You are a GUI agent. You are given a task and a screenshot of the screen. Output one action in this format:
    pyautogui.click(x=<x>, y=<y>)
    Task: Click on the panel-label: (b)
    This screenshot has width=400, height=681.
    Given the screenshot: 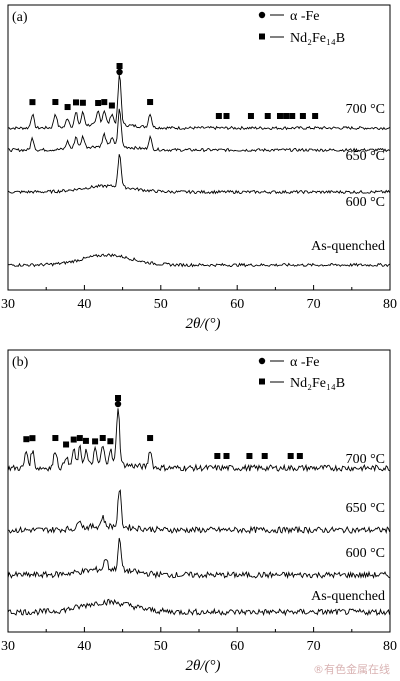 What is the action you would take?
    pyautogui.click(x=20, y=362)
    